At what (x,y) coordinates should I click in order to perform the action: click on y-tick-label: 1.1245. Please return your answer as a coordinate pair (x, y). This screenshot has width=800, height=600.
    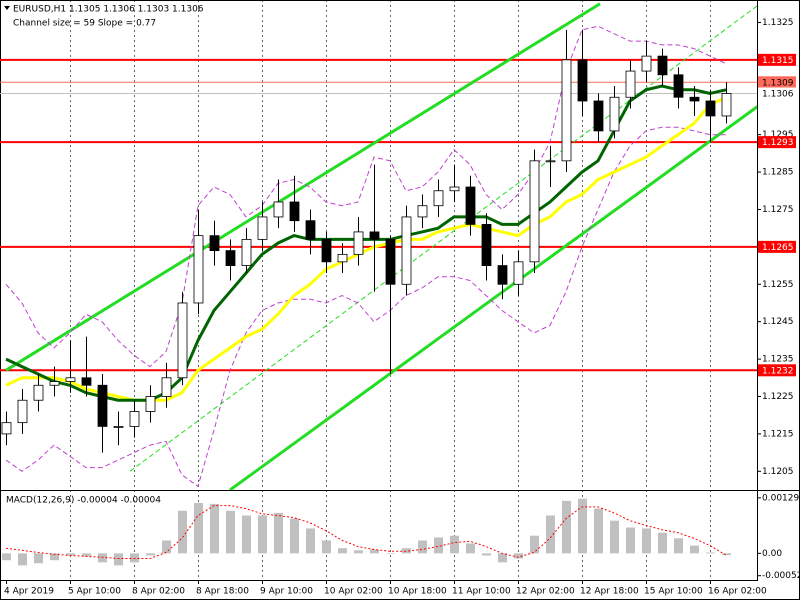
    Looking at the image, I should click on (778, 322).